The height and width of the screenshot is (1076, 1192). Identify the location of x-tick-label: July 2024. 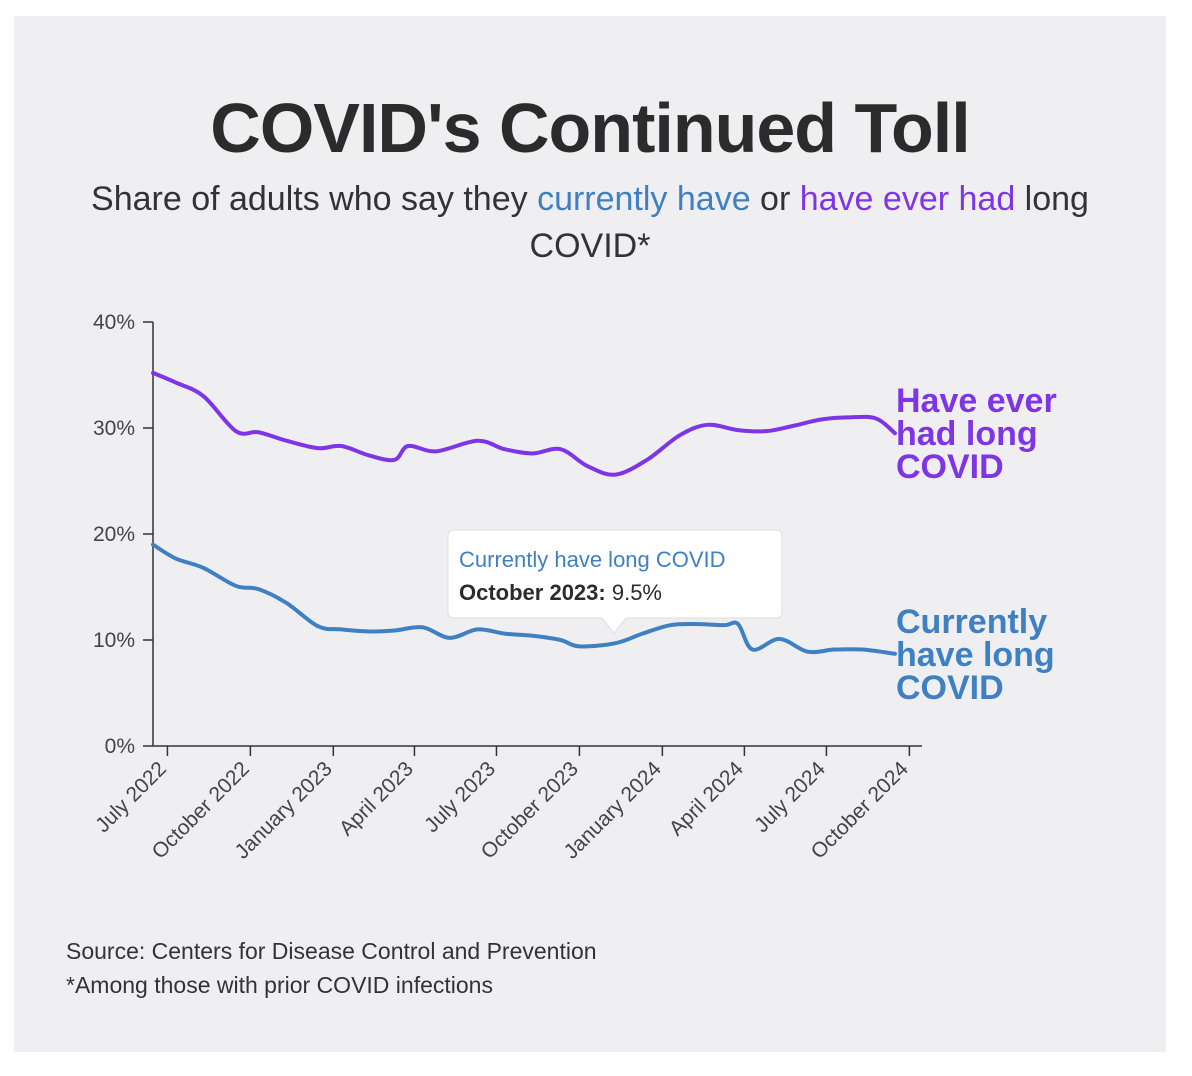
(790, 797).